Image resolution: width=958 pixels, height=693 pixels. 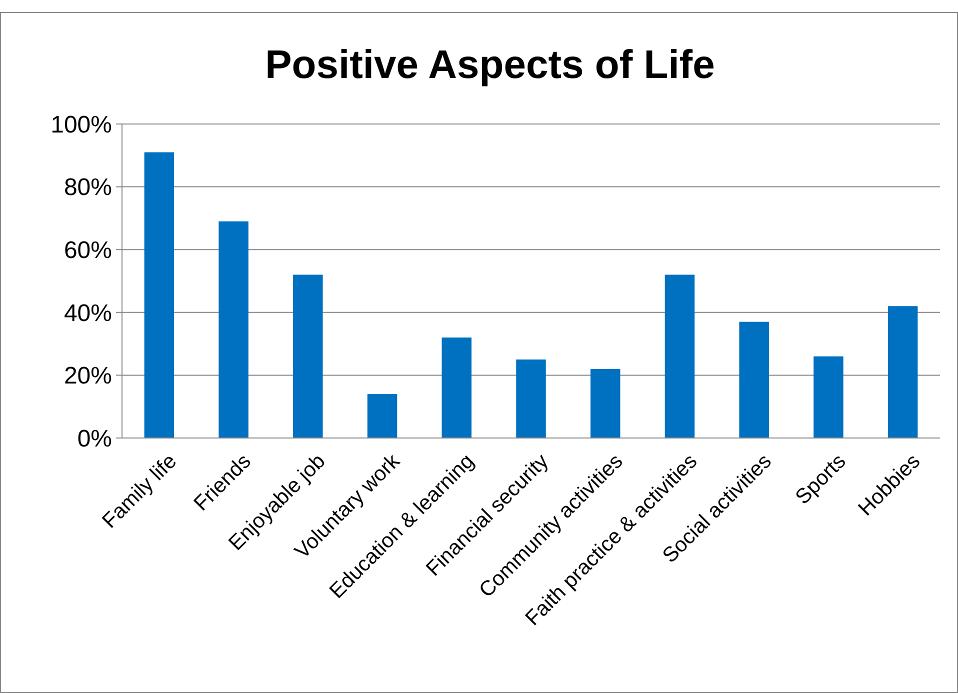 I want to click on y-tick-label: 60%, so click(x=88, y=250).